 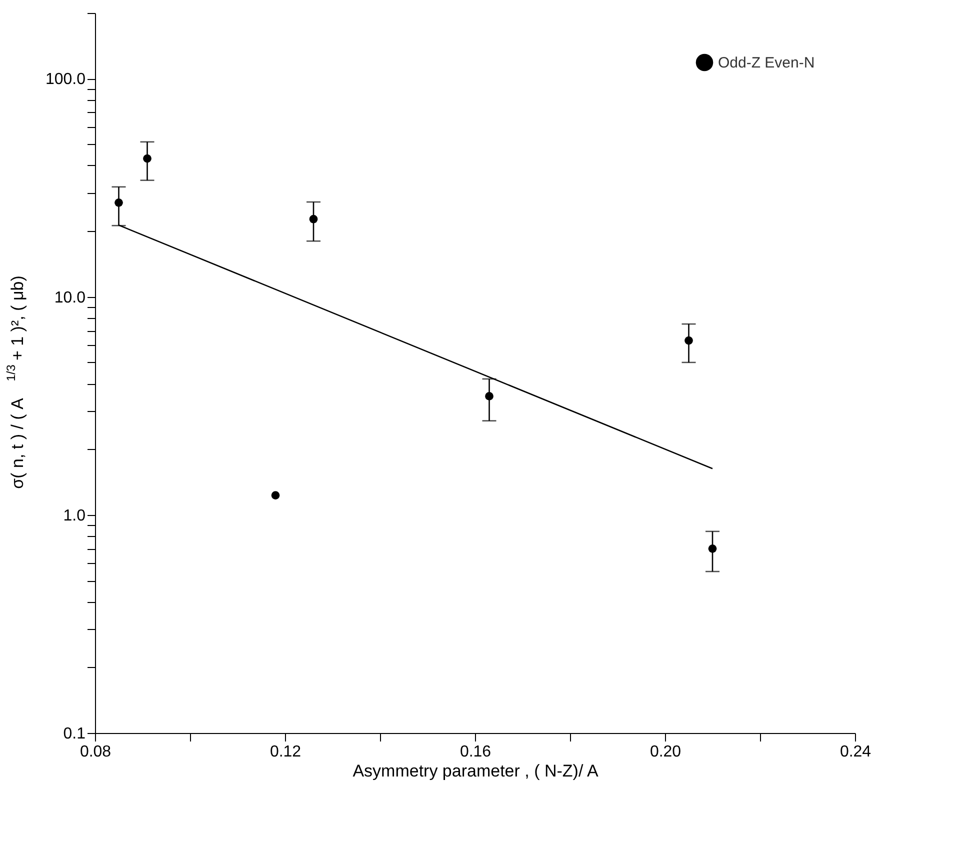 I want to click on x-tick-label: 0.24, so click(x=856, y=752).